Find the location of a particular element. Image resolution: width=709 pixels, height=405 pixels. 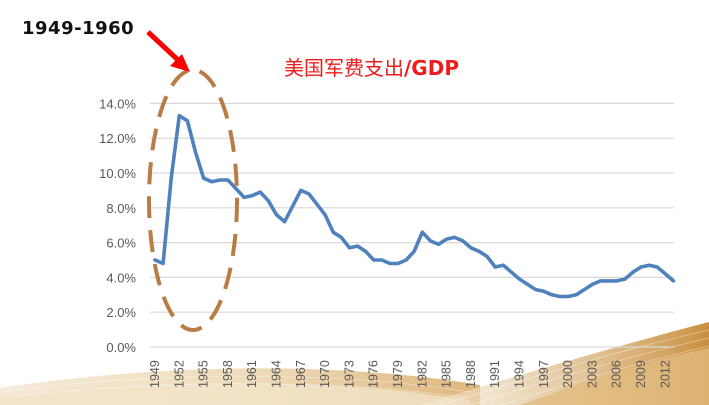

chart-title: 美国军费支出/GDP is located at coordinates (371, 66).